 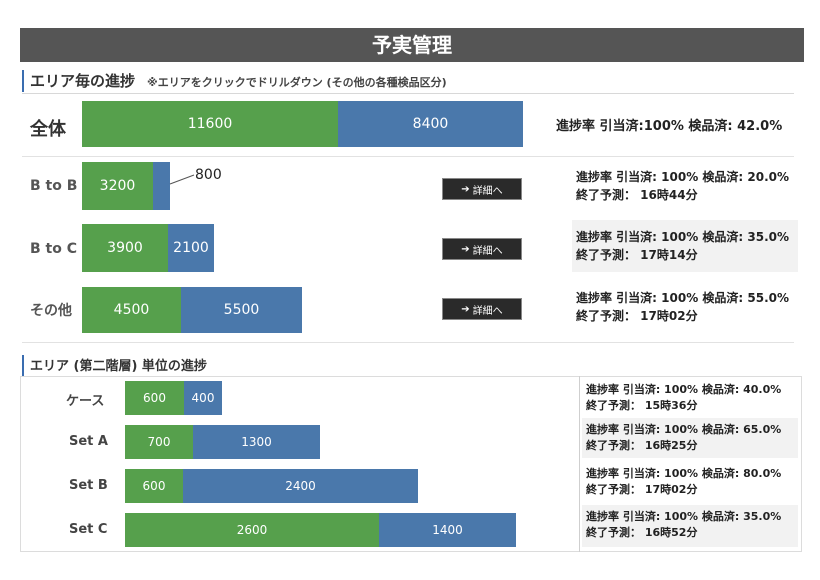 I want to click on area-label-btob: B to B, so click(x=54, y=186).